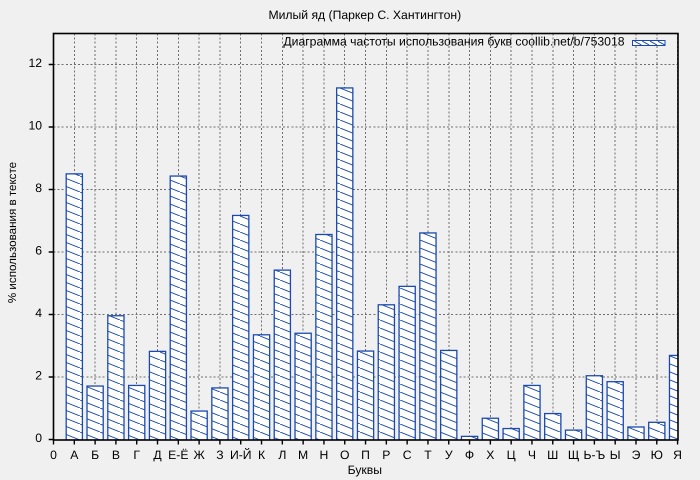 This screenshot has height=480, width=700. I want to click on svg-text: Я, so click(677, 455).